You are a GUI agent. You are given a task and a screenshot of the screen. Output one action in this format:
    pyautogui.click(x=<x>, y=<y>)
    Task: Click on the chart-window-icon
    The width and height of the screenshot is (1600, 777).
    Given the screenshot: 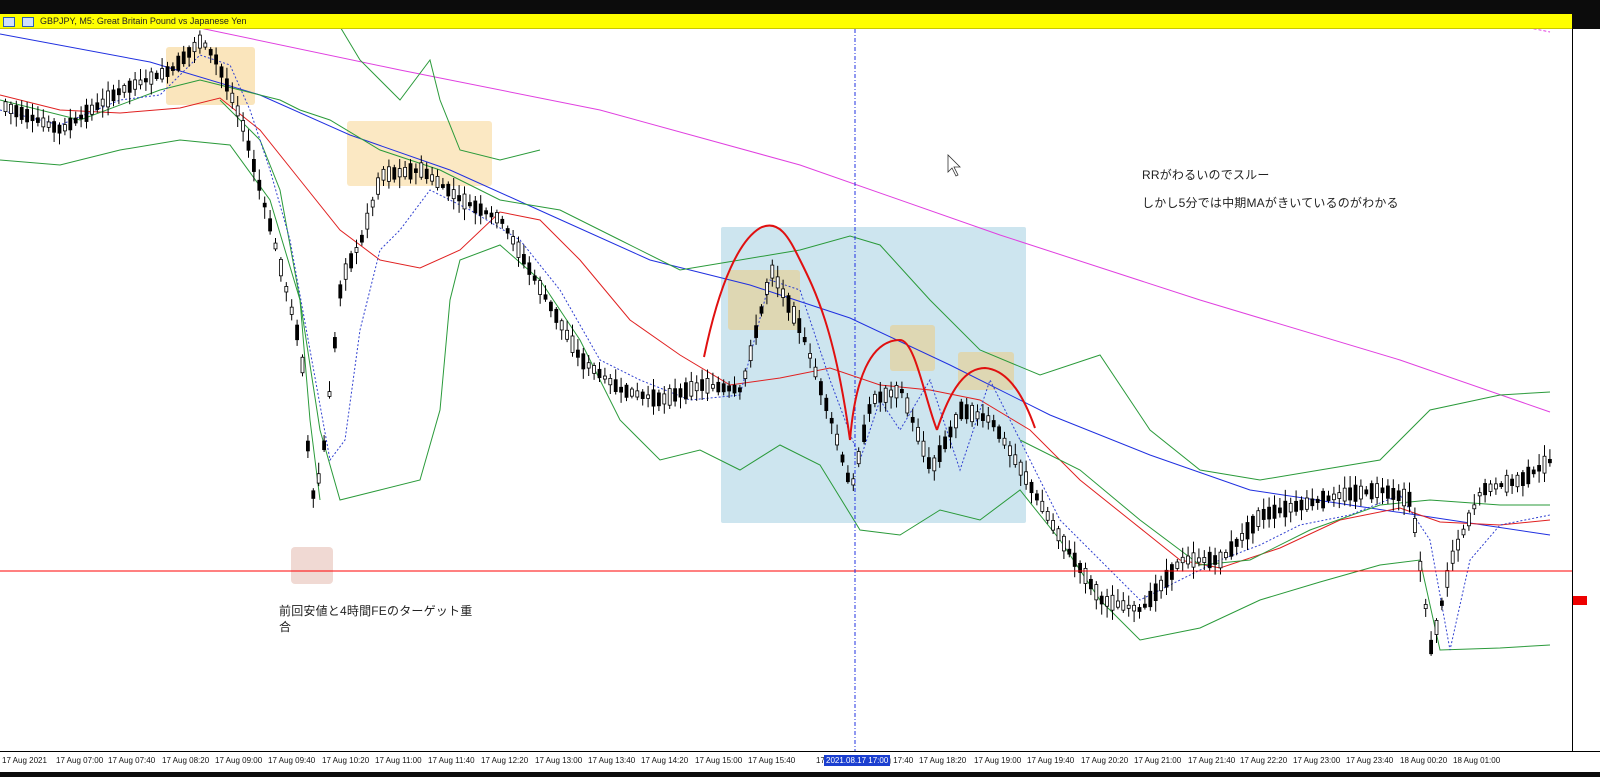 What is the action you would take?
    pyautogui.click(x=9, y=22)
    